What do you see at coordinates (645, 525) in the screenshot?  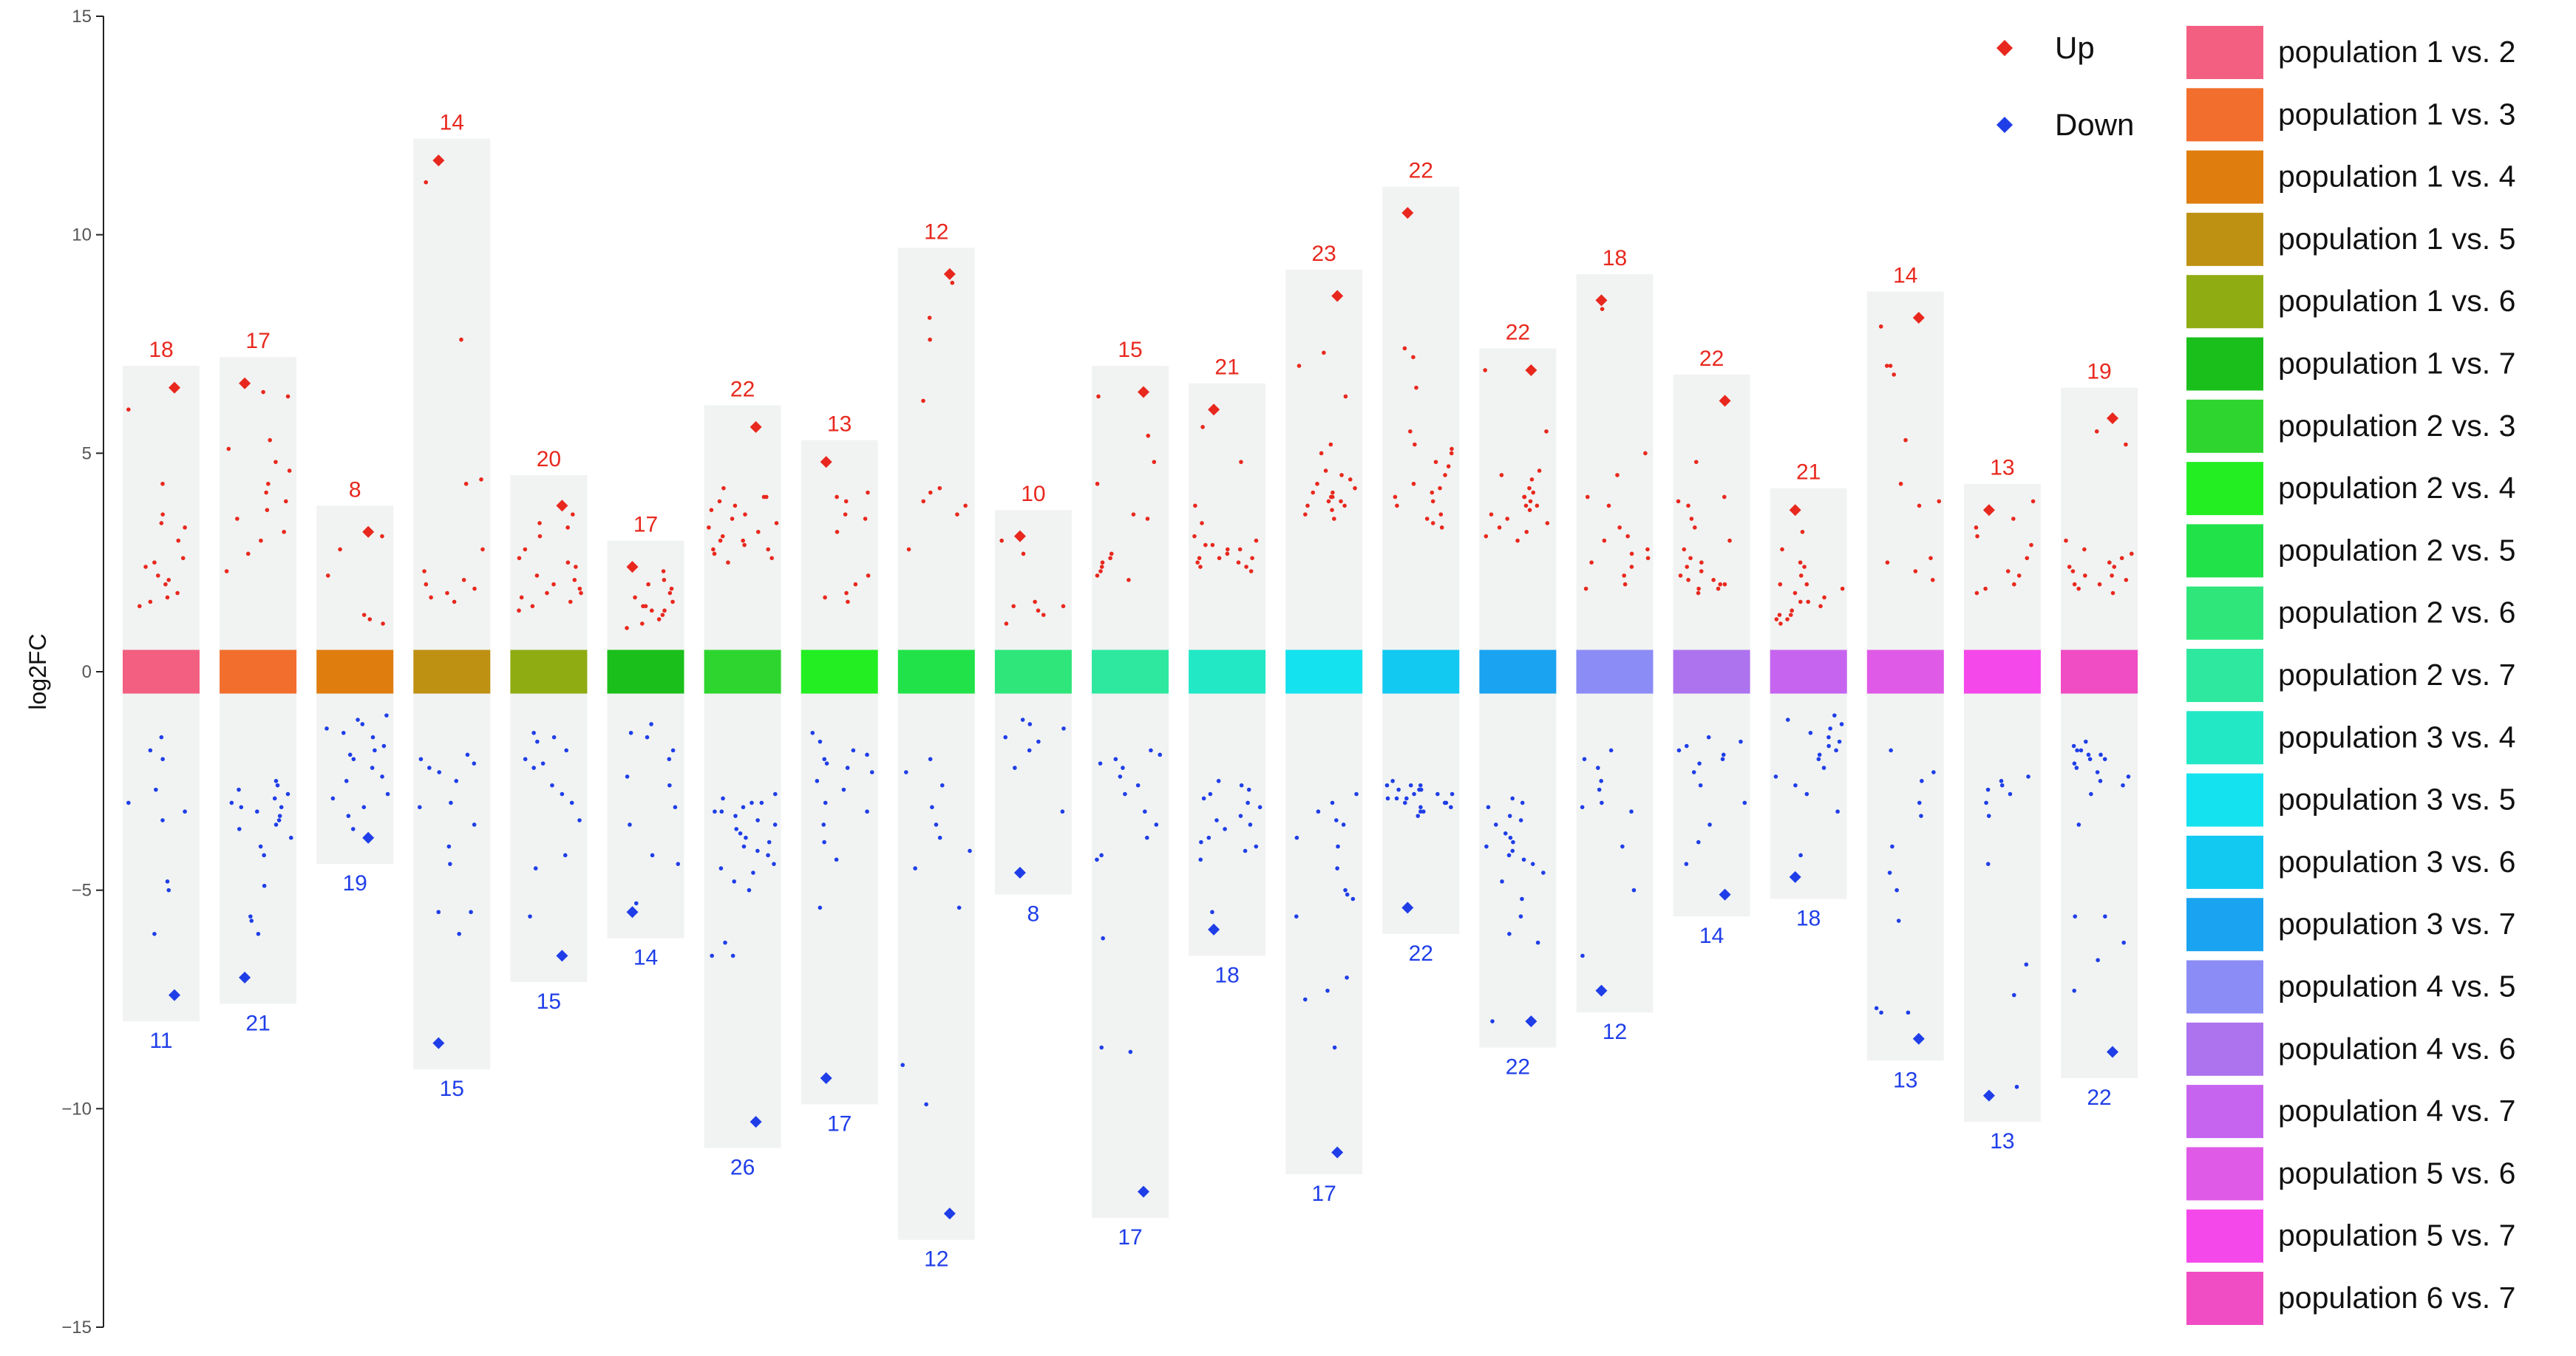 I see `up-count-label: 17` at bounding box center [645, 525].